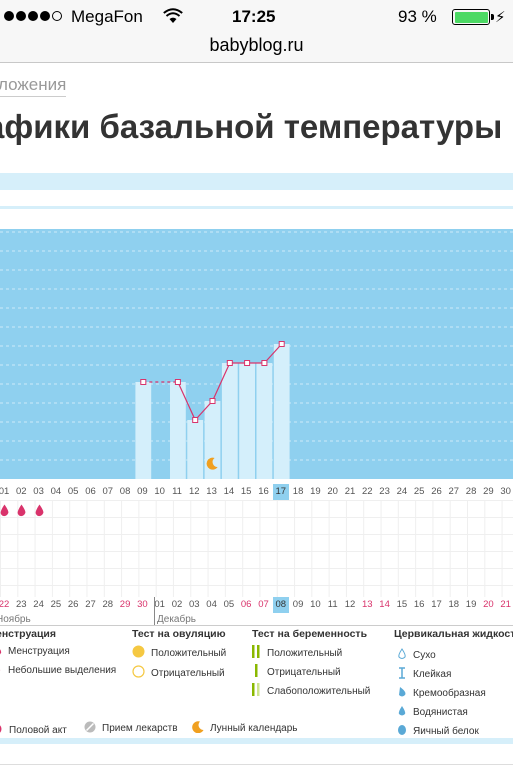 This screenshot has height=770, width=513. I want to click on carrier-name: MegaFon, so click(107, 16).